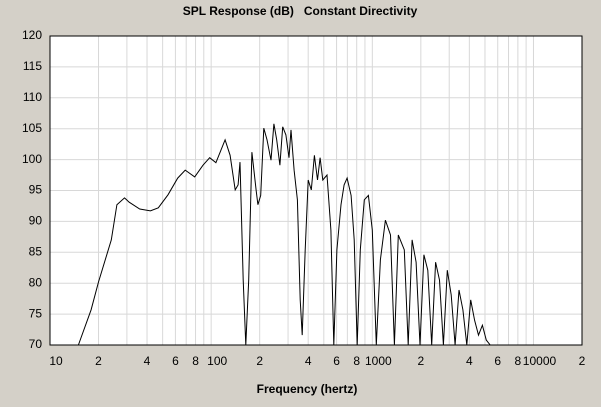  Describe the element at coordinates (36, 221) in the screenshot. I see `y-tick-label: 90` at that location.